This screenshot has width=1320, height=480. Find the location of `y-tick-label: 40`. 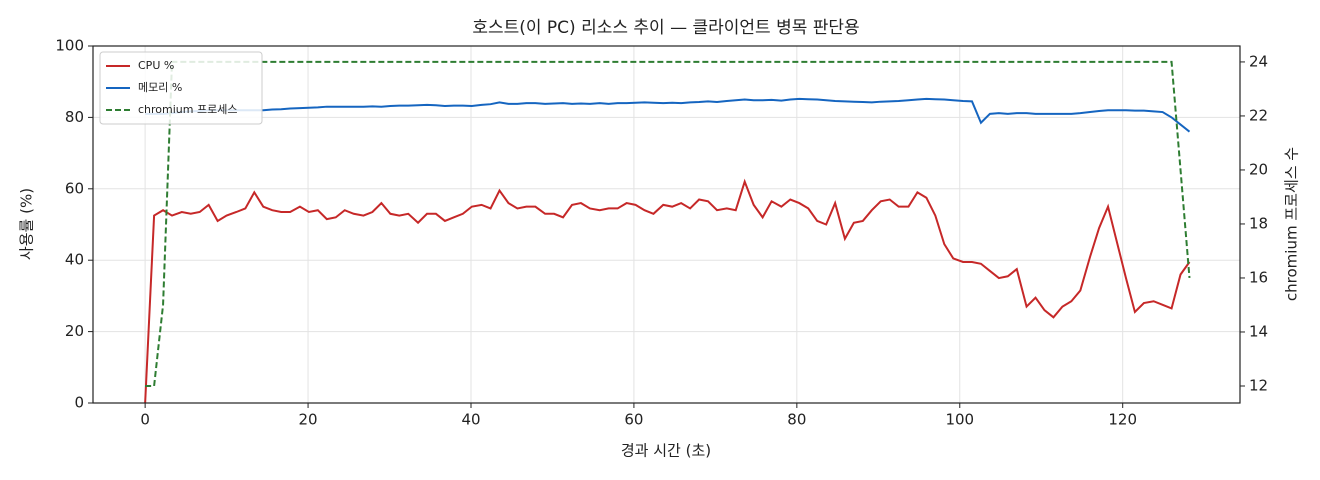

y-tick-label: 40 is located at coordinates (74, 260).